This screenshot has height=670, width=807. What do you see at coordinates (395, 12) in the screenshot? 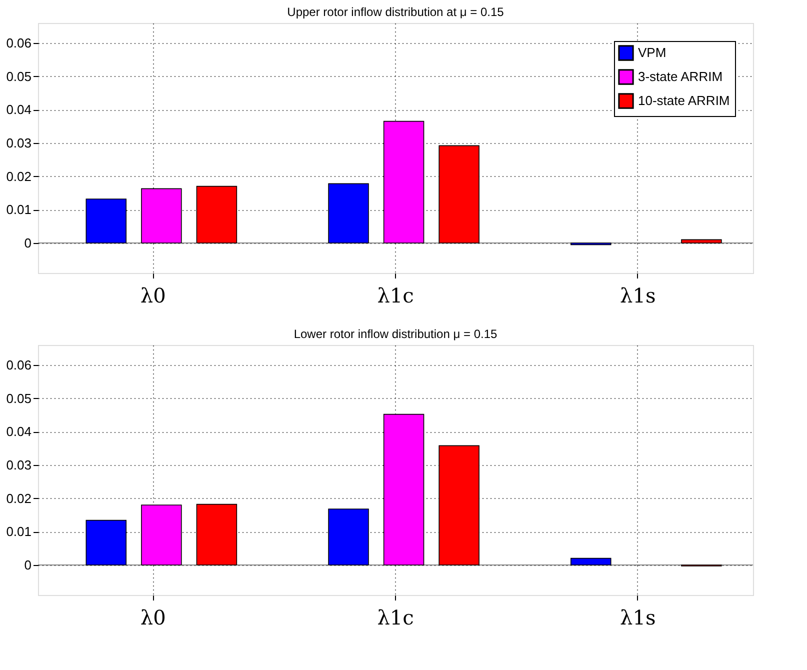
I see `chart-title: Upper rotor inflow distribution at μ = 0.15` at bounding box center [395, 12].